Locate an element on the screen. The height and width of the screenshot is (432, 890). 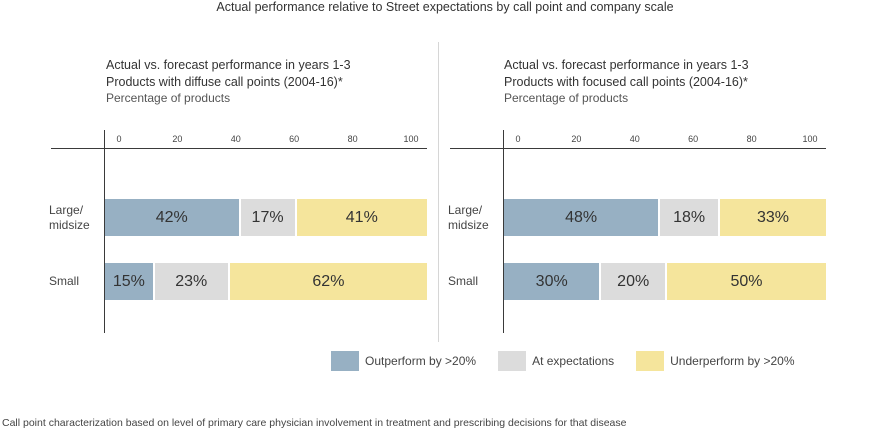
legend-label-underperform: Underperform by >20% is located at coordinates (732, 361).